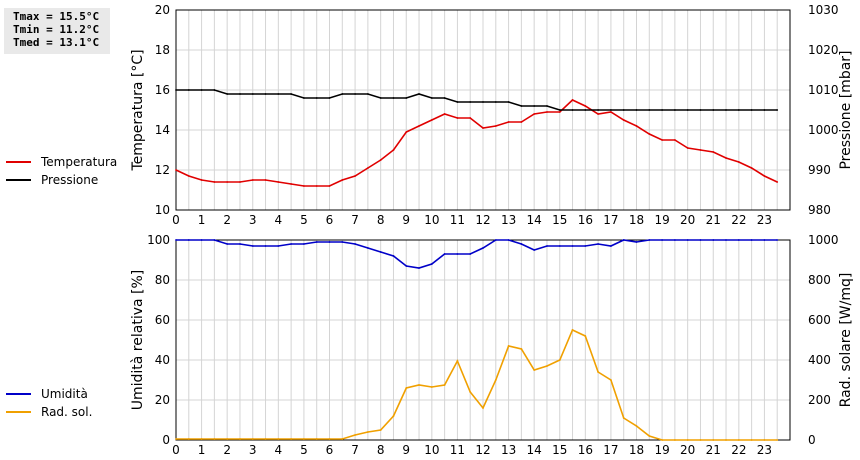  I want to click on y-tick-label-left: 80, so click(162, 280).